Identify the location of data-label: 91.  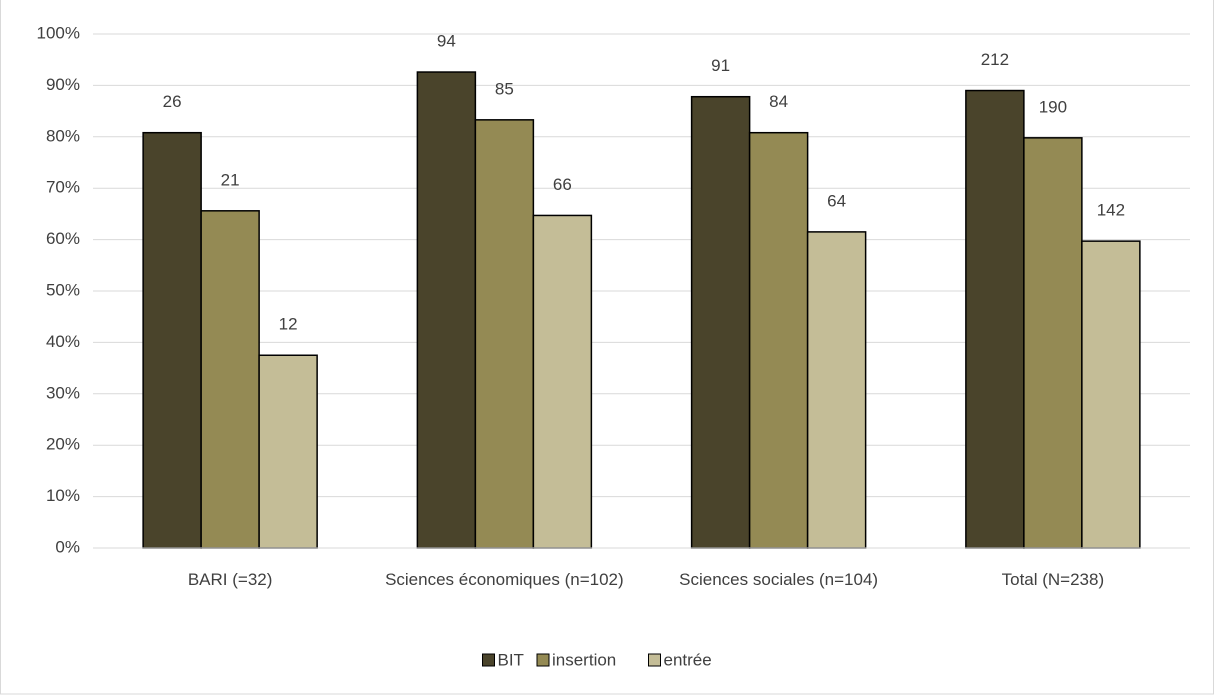
(720, 65).